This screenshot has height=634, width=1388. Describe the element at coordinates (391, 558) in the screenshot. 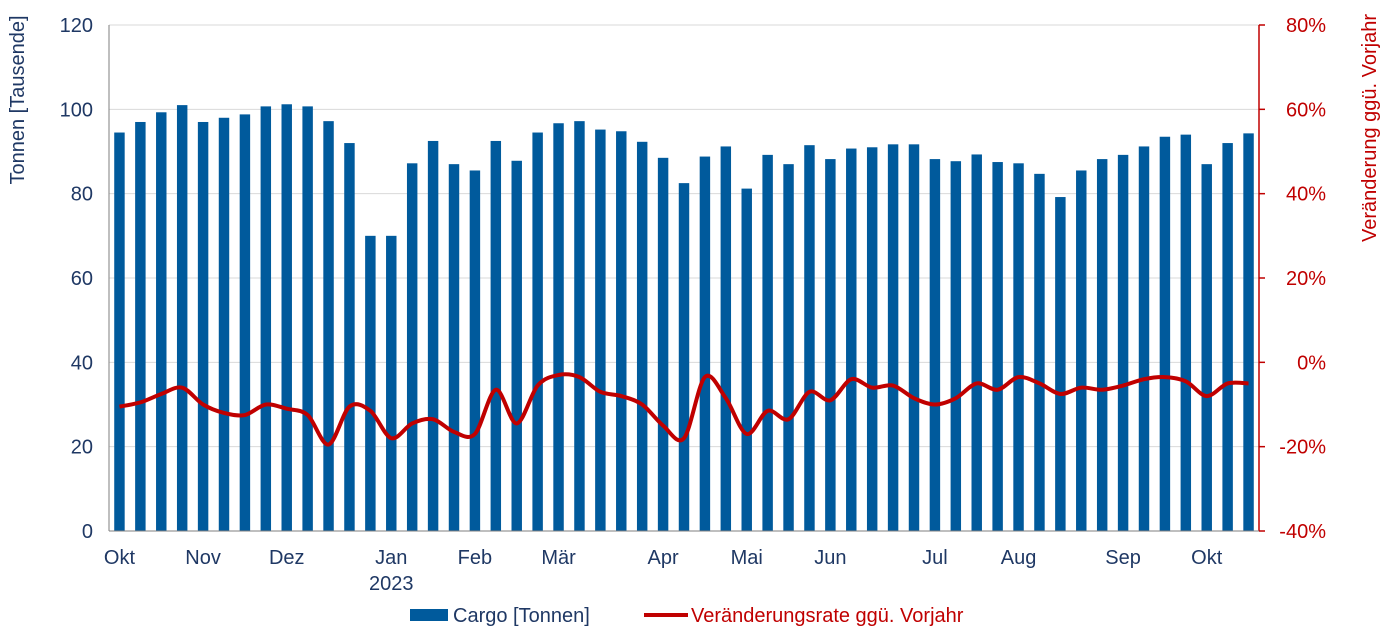

I see `x-tick-label: Jan` at that location.